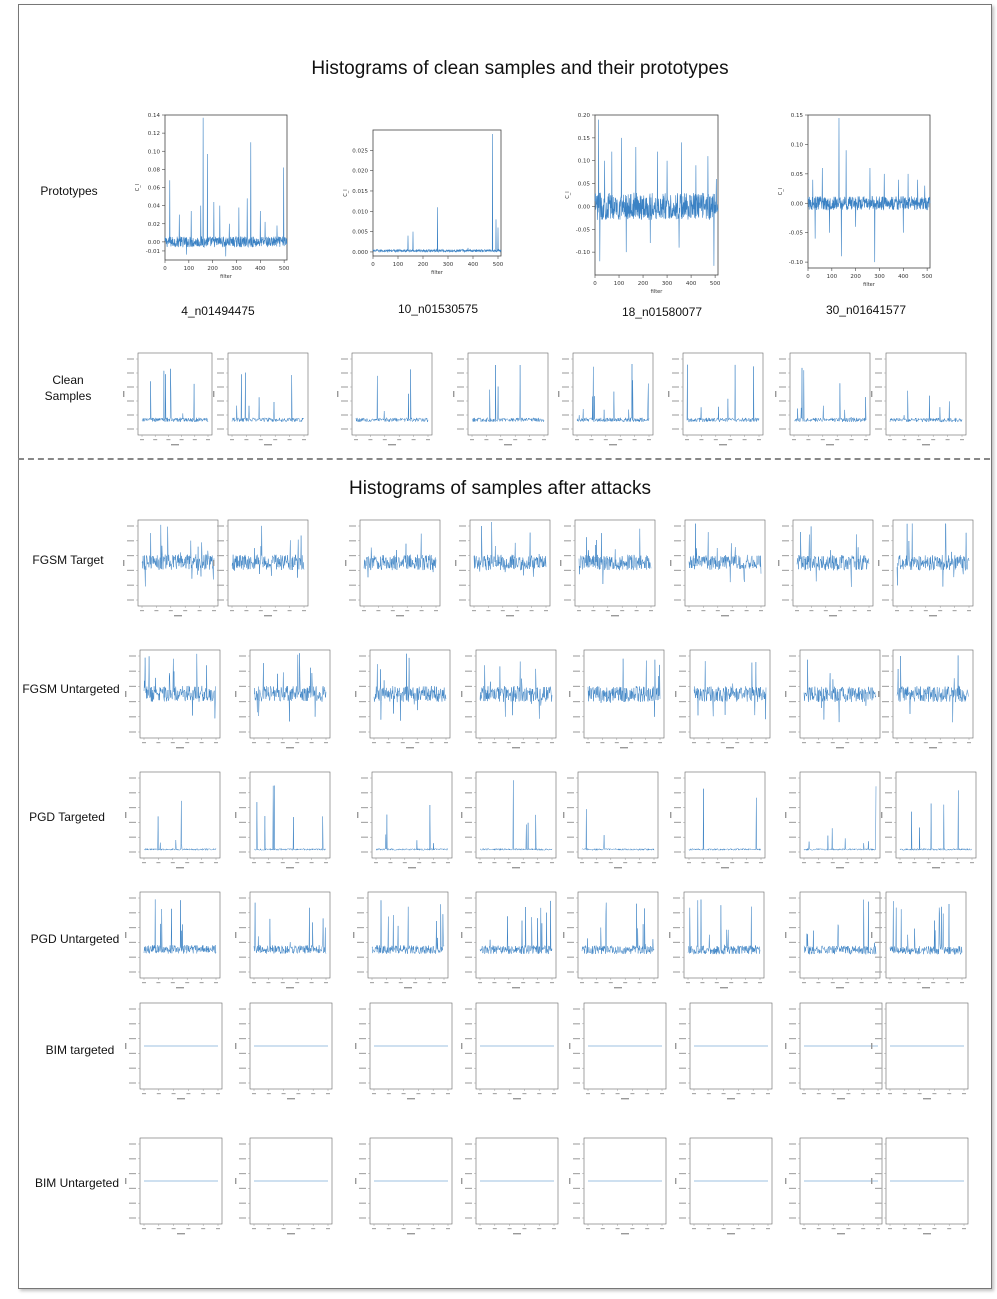 The height and width of the screenshot is (1299, 997). I want to click on x-tick-label: 500, so click(284, 269).